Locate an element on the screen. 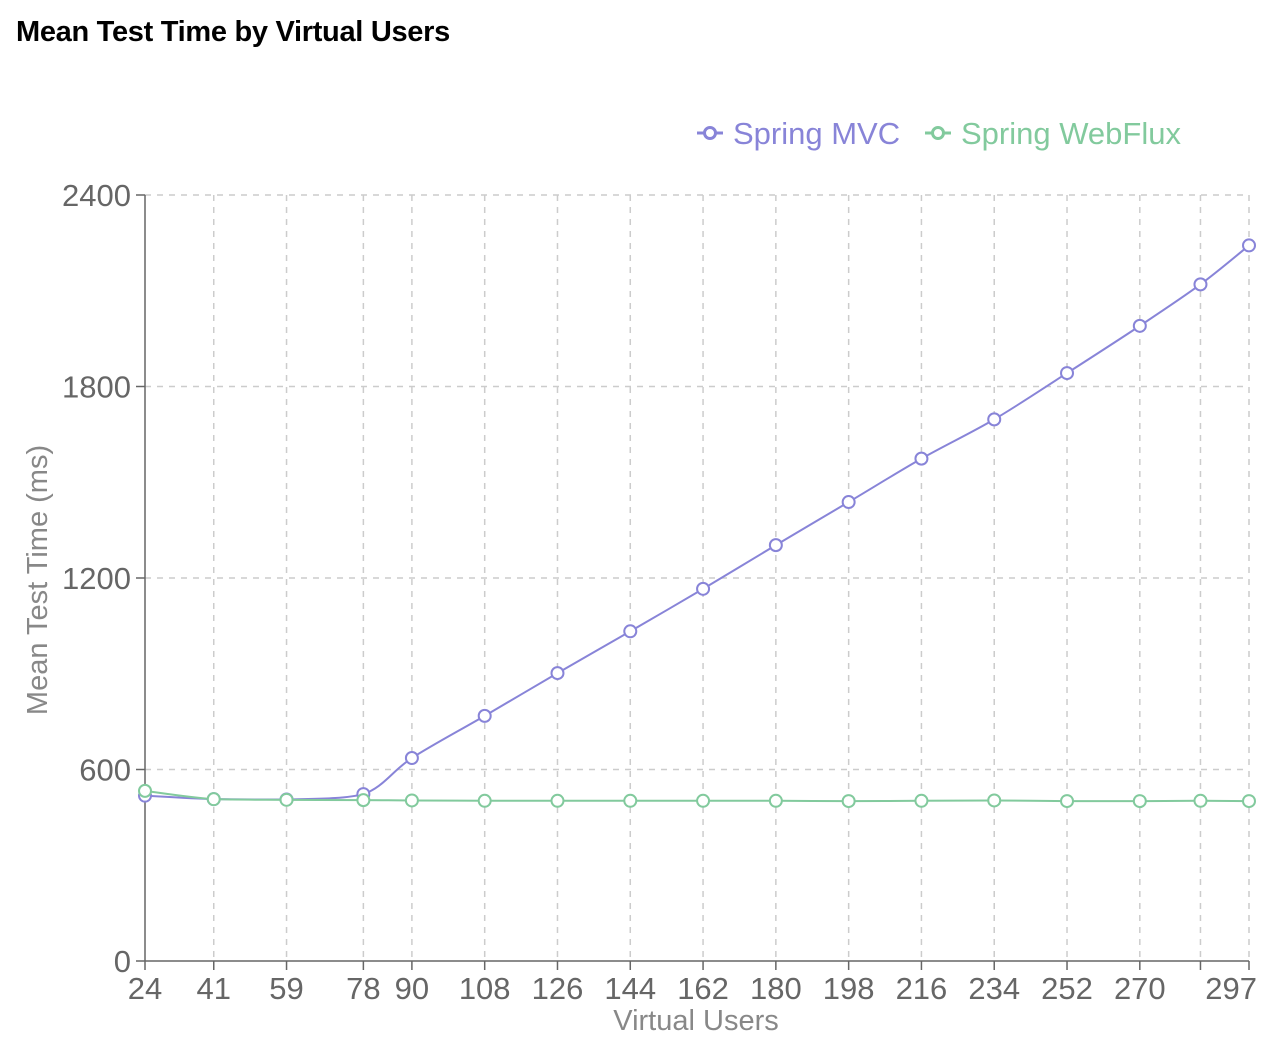 The height and width of the screenshot is (1056, 1276). x-tick-label: 144 is located at coordinates (630, 988).